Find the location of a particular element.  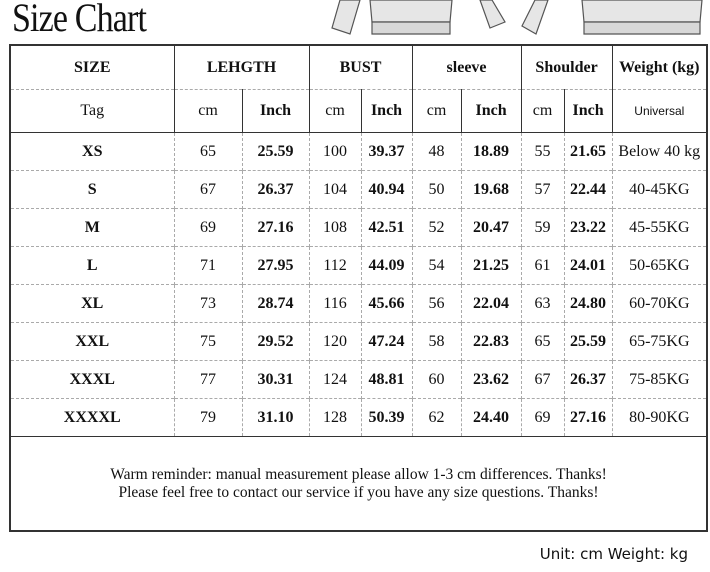

cell-bust-cm: 116 is located at coordinates (335, 303).